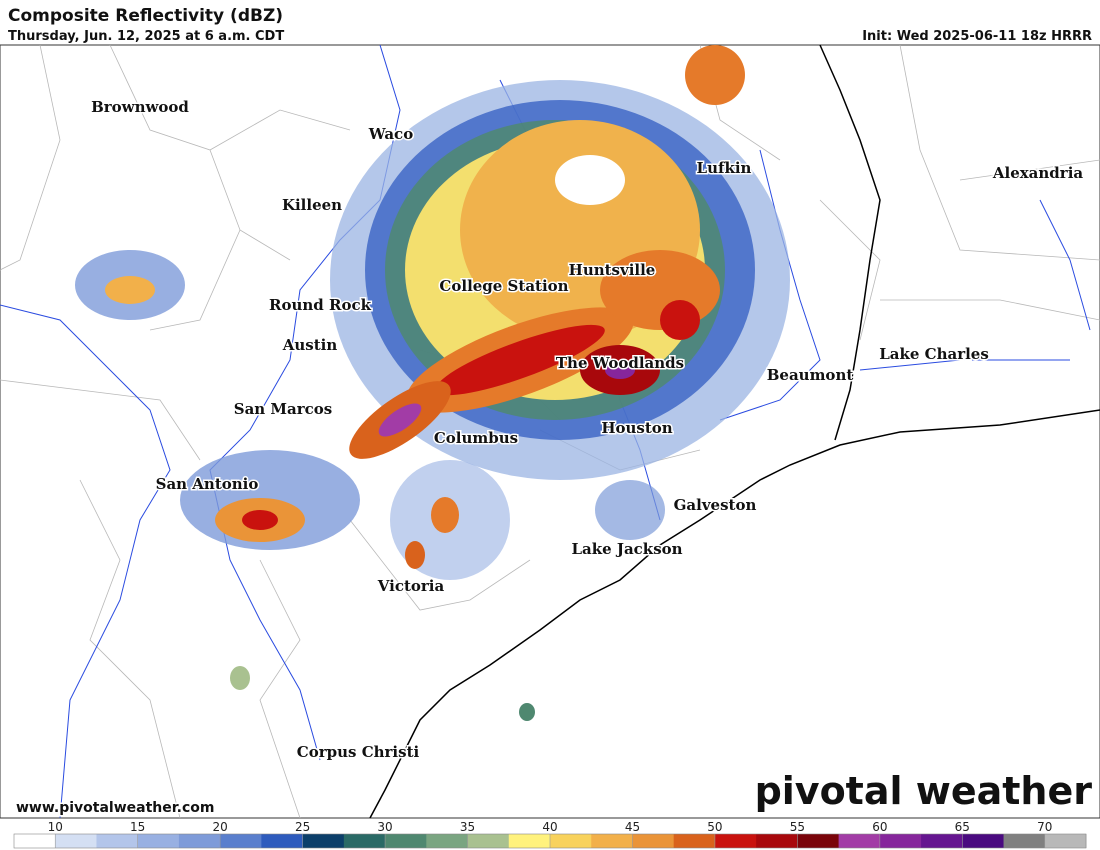 Image resolution: width=1100 pixels, height=850 pixels. What do you see at coordinates (636, 428) in the screenshot?
I see `city-label: Houston` at bounding box center [636, 428].